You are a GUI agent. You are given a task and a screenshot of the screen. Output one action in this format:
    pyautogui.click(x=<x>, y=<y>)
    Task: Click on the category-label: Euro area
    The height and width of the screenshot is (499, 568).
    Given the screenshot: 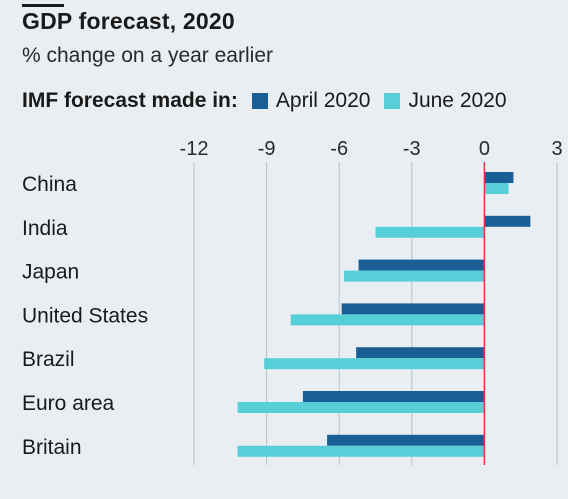 What is the action you would take?
    pyautogui.click(x=68, y=403)
    